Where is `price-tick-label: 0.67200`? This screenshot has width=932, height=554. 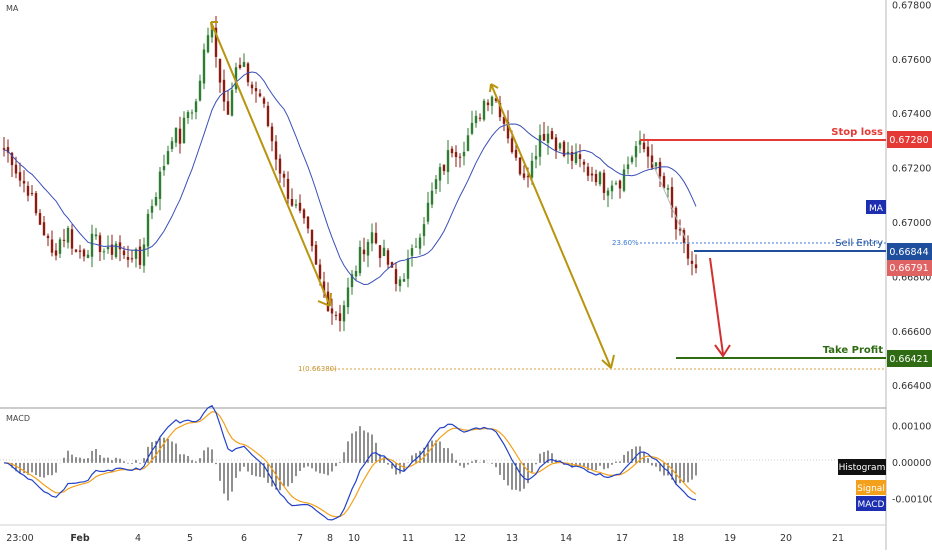
price-tick-label: 0.67200 is located at coordinates (911, 169).